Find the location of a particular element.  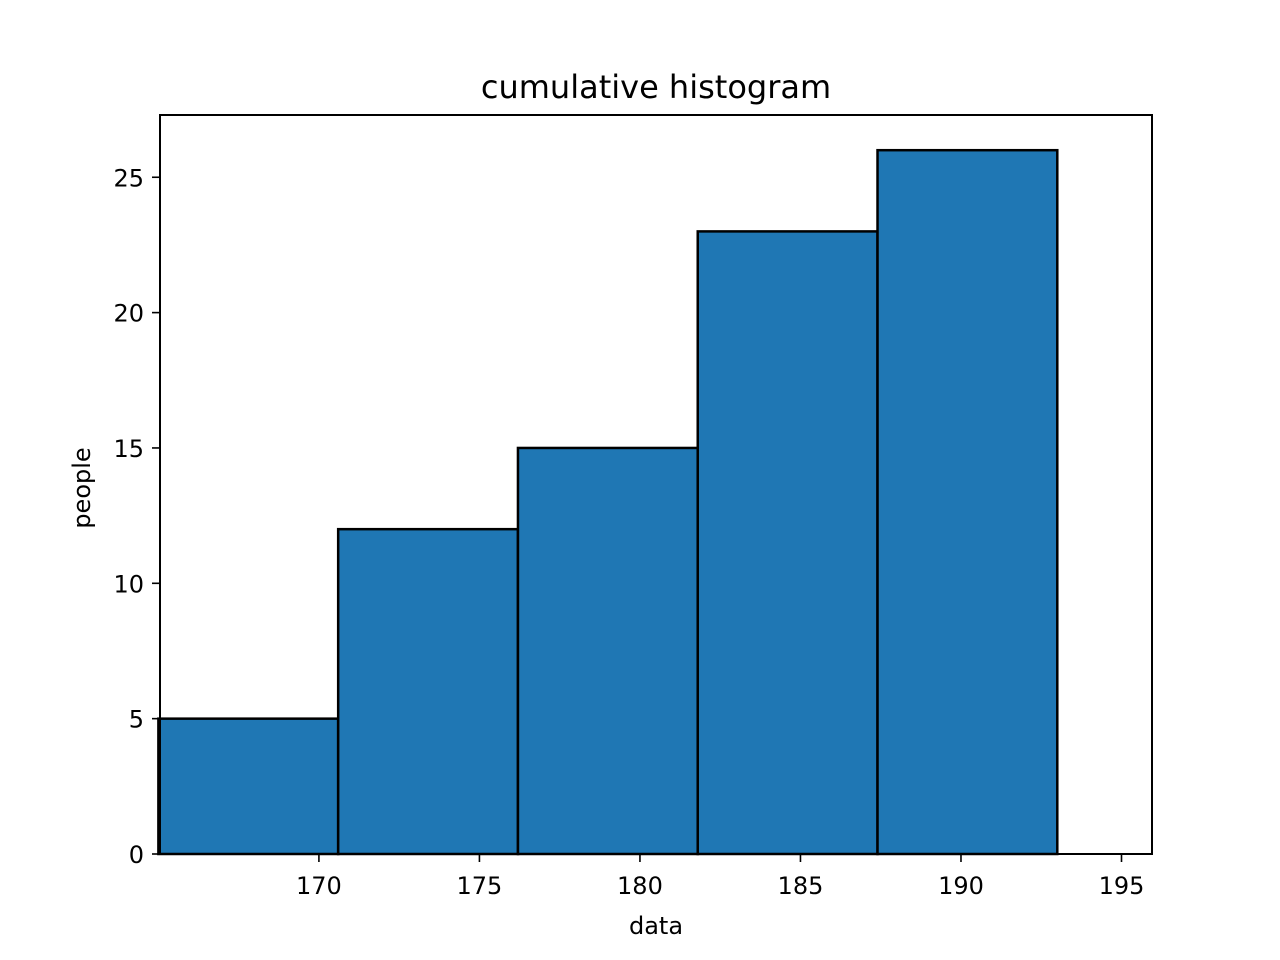

y-tick-label: 0 is located at coordinates (136, 855).